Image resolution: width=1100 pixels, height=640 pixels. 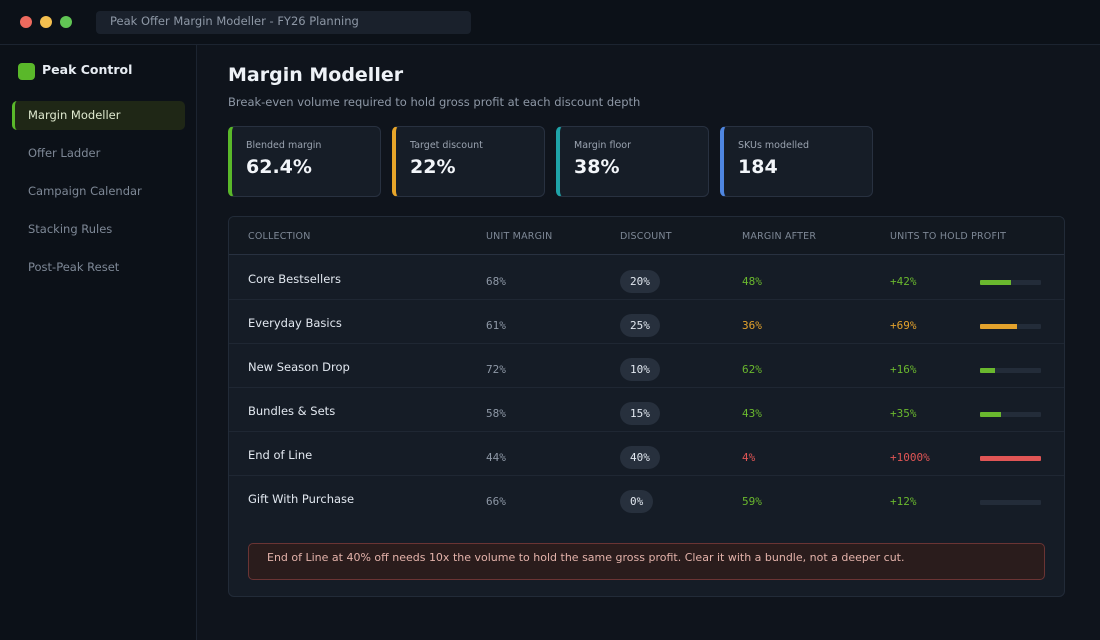 What do you see at coordinates (74, 267) in the screenshot?
I see `sidebar-item-post-peak-reset: Post-Peak Reset` at bounding box center [74, 267].